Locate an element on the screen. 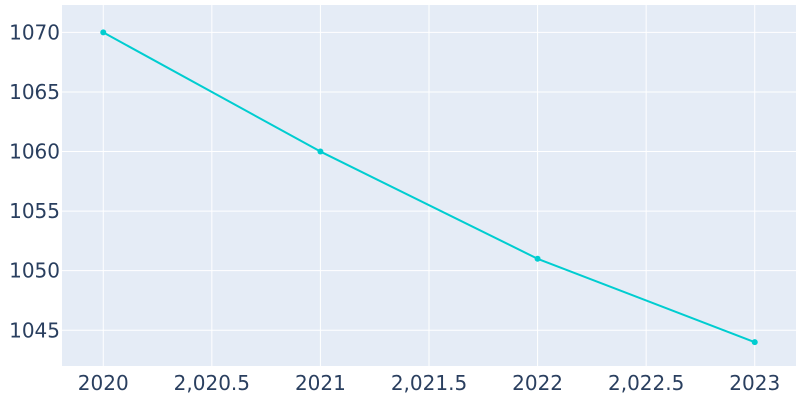 The width and height of the screenshot is (800, 400). x-tick-label: 2021 is located at coordinates (320, 383).